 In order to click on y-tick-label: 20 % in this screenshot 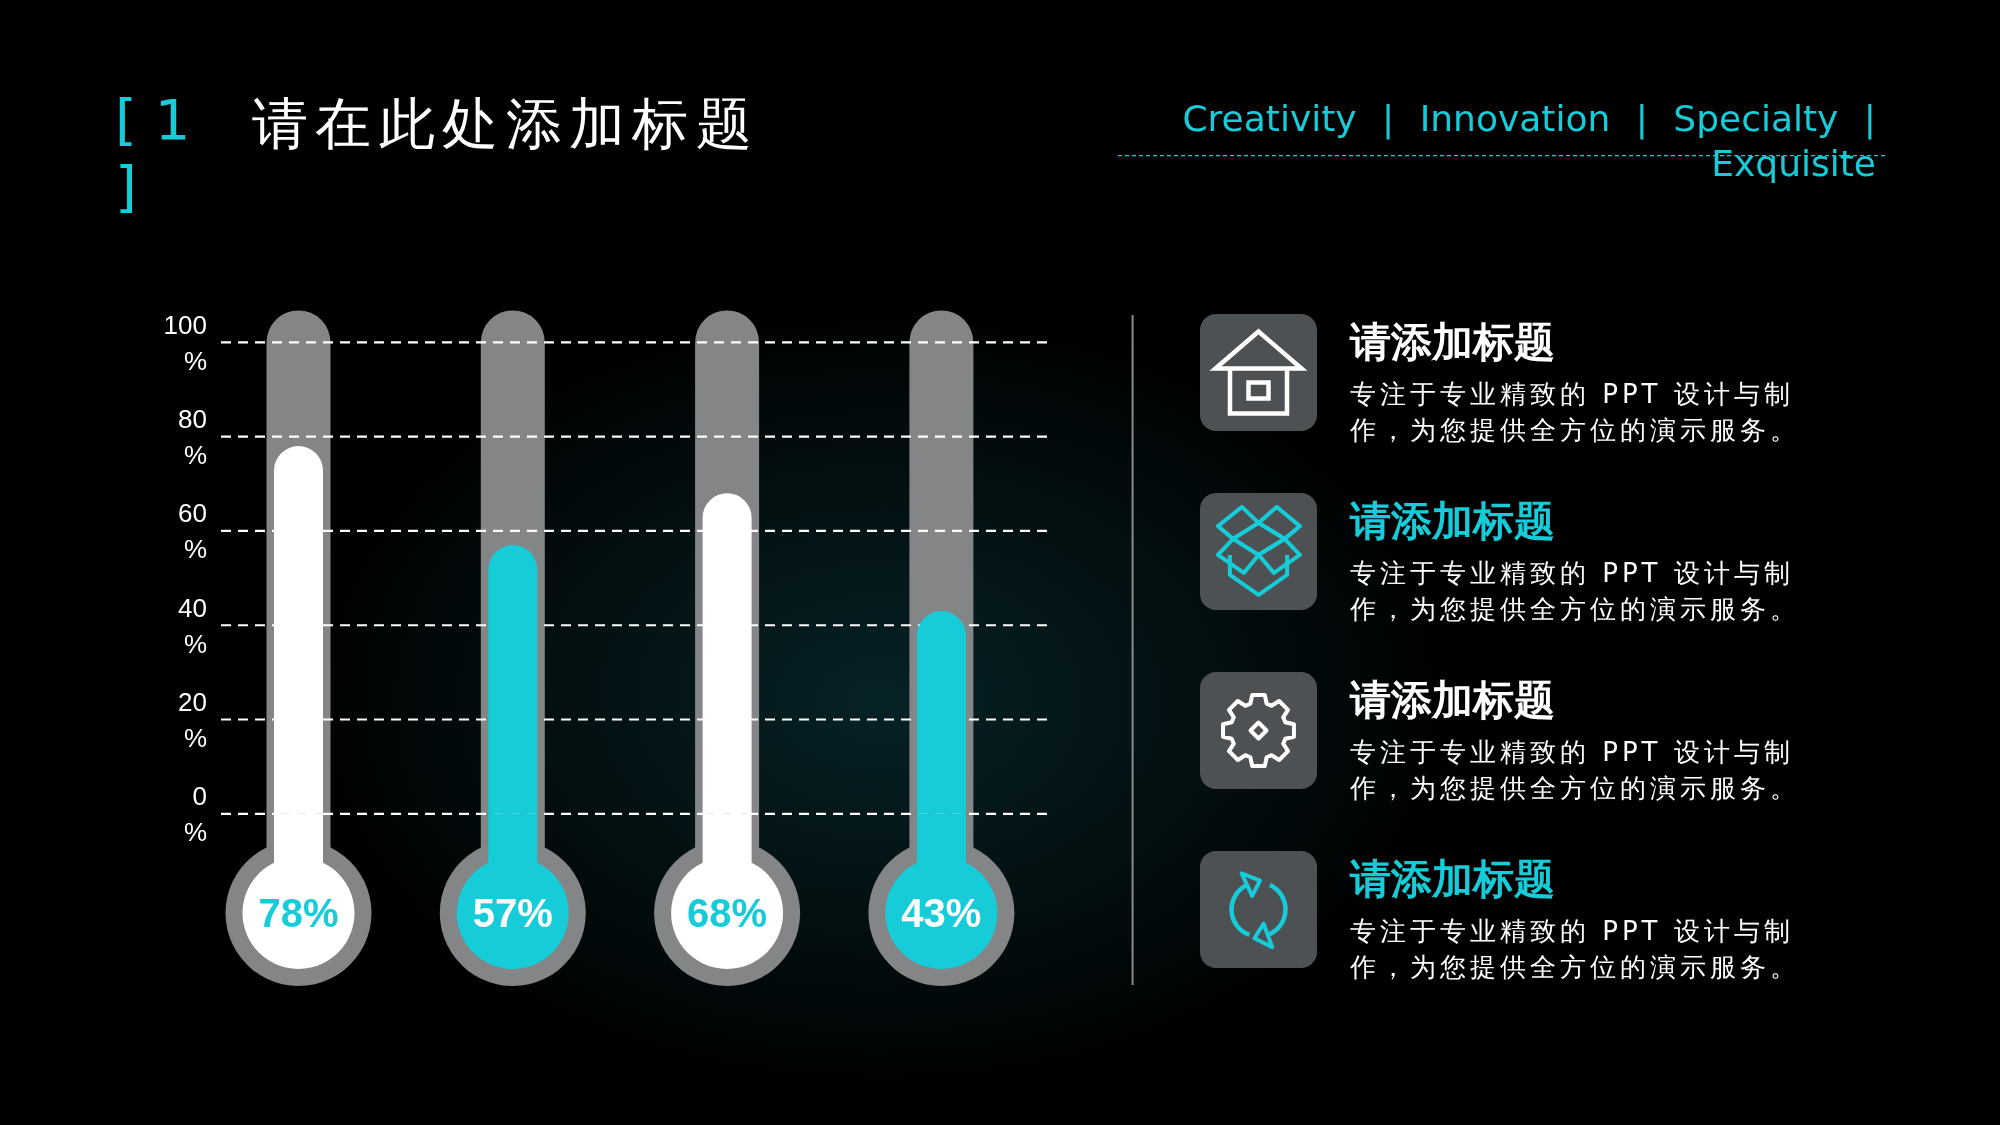, I will do `click(192, 720)`.